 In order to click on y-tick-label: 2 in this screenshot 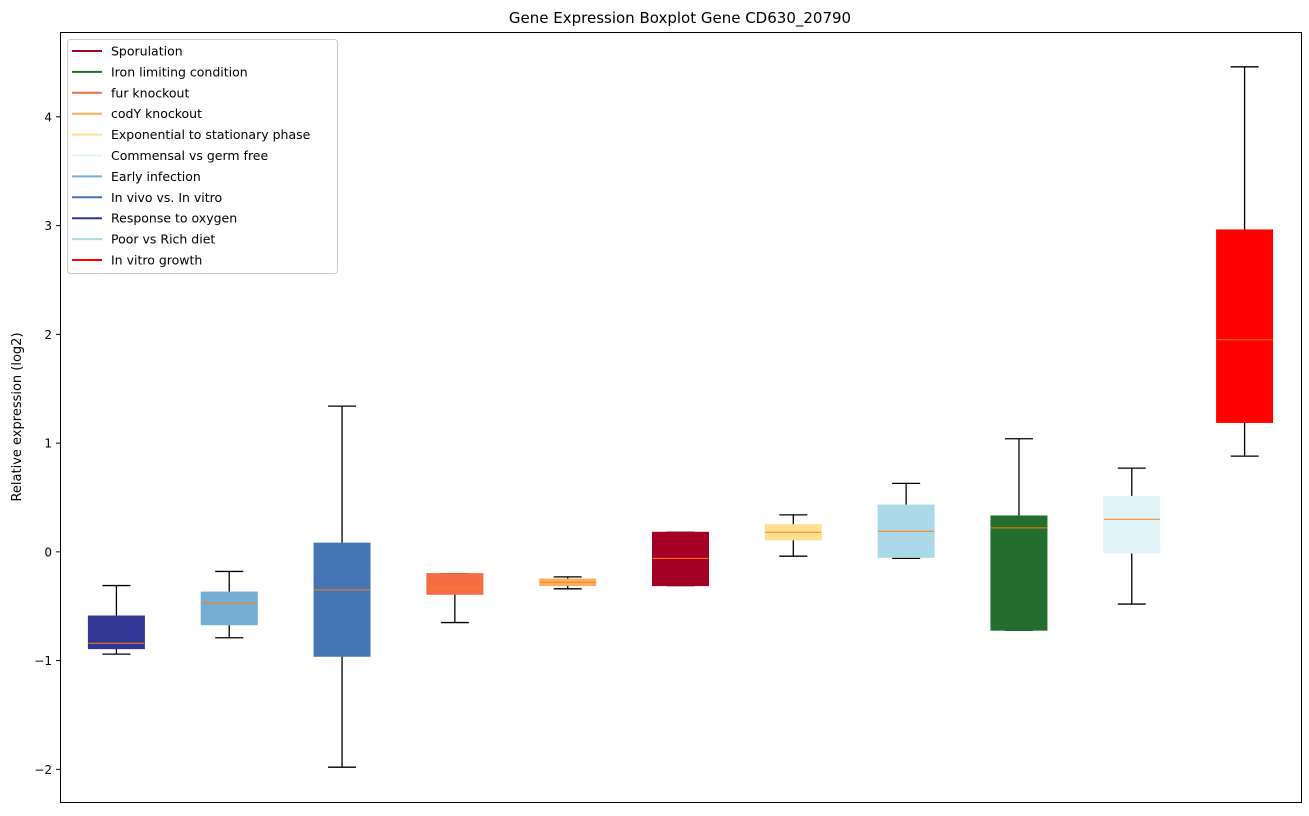, I will do `click(48, 335)`.